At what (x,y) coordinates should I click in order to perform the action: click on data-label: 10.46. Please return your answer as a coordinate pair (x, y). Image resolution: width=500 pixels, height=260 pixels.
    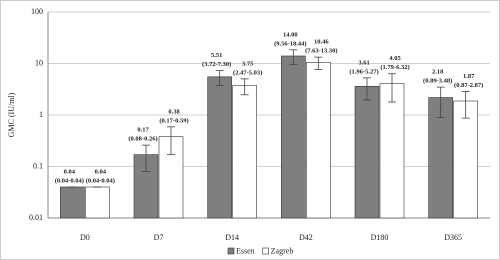
    Looking at the image, I should click on (321, 42).